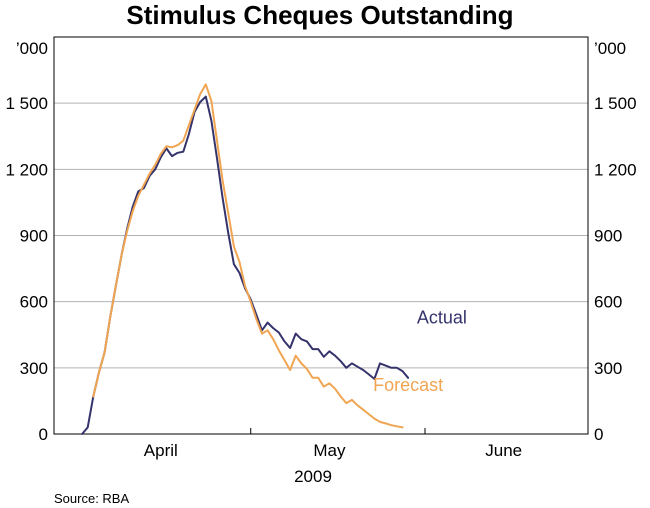 The image size is (650, 508). What do you see at coordinates (43, 434) in the screenshot?
I see `y-tick-label-left-0: 0` at bounding box center [43, 434].